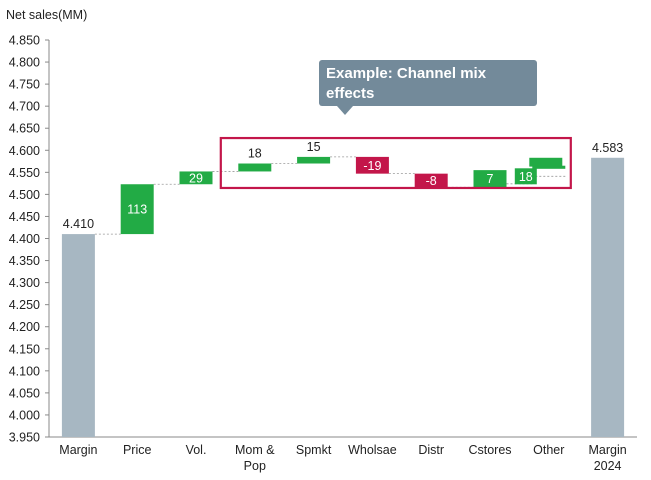 This screenshot has width=651, height=480. What do you see at coordinates (24, 327) in the screenshot?
I see `y-tick-label: 4.200` at bounding box center [24, 327].